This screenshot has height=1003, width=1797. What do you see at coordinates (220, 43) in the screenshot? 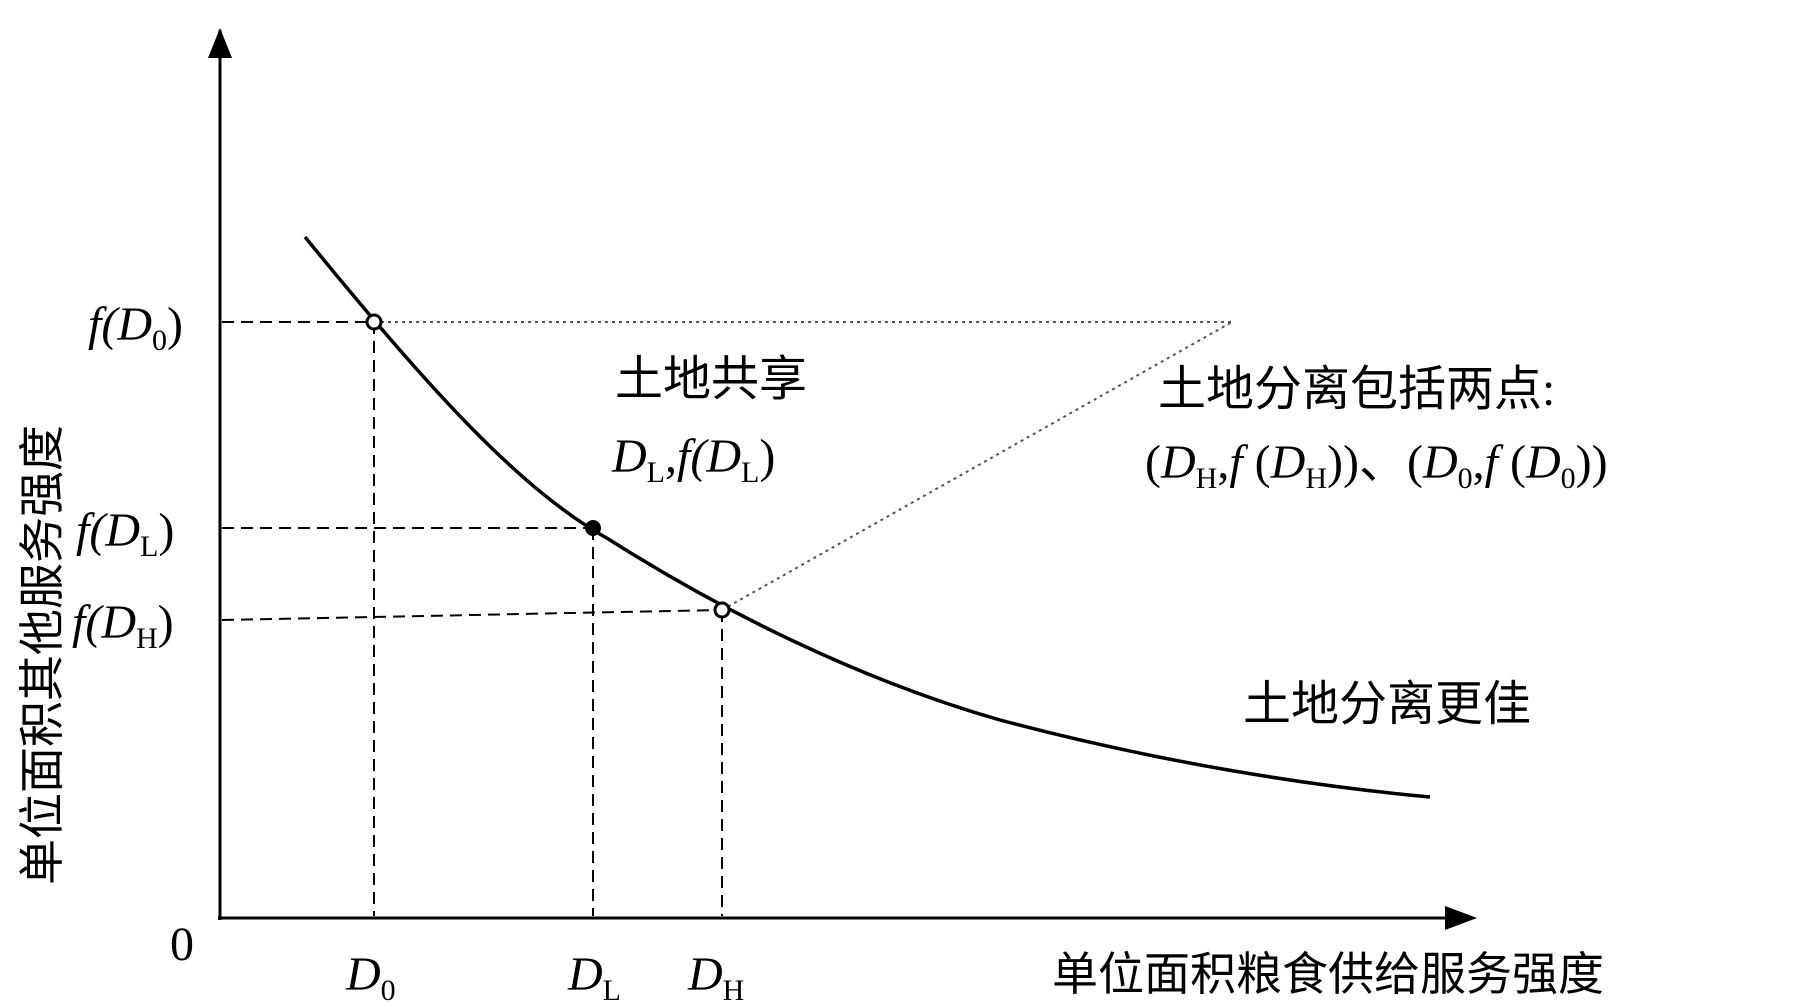
I see `y-axis-arrow` at bounding box center [220, 43].